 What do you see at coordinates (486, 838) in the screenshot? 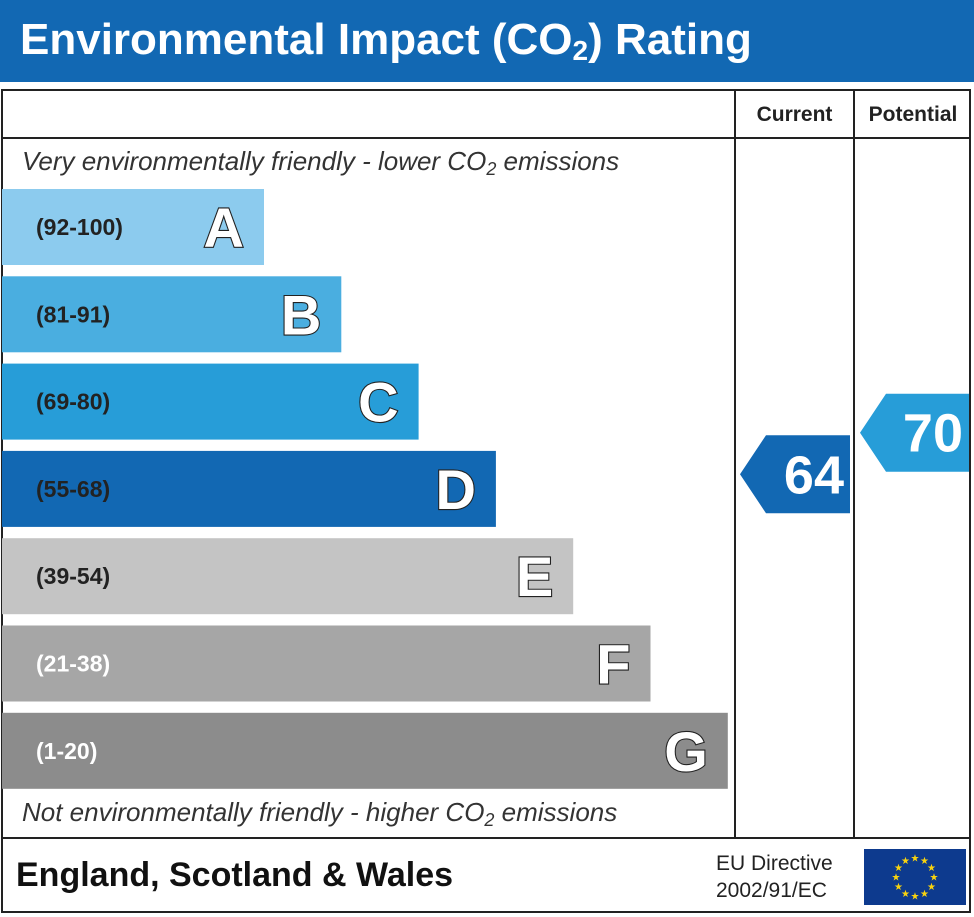
I see `footer-rule` at bounding box center [486, 838].